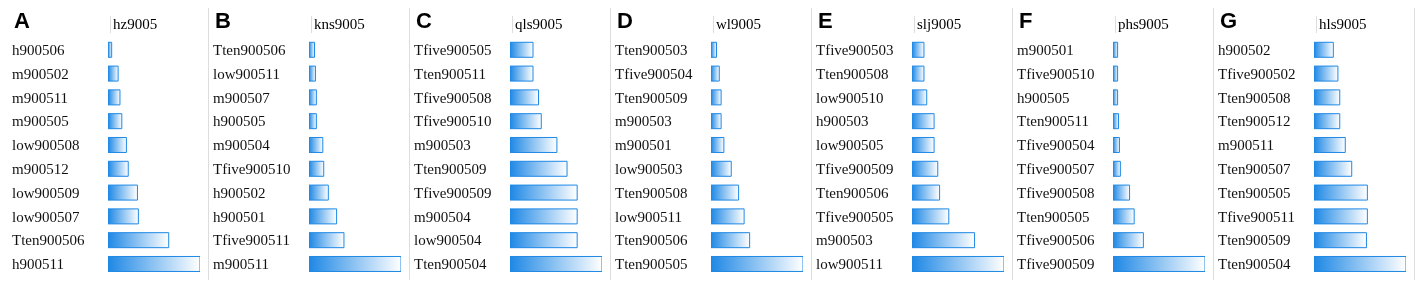 This screenshot has height=291, width=1418. I want to click on y-tick-label: Tfive900508, so click(1056, 192).